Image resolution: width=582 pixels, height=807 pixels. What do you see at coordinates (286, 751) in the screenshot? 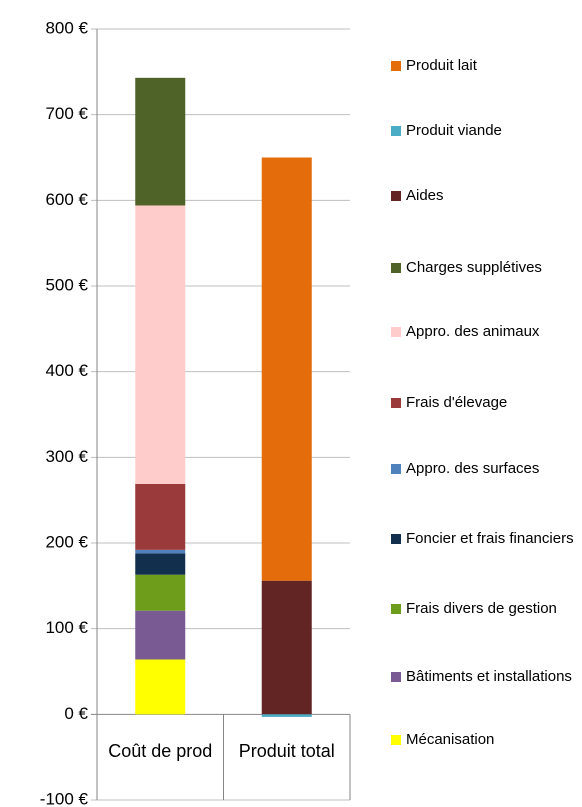
I see `x-tick-label: Produit total` at bounding box center [286, 751].